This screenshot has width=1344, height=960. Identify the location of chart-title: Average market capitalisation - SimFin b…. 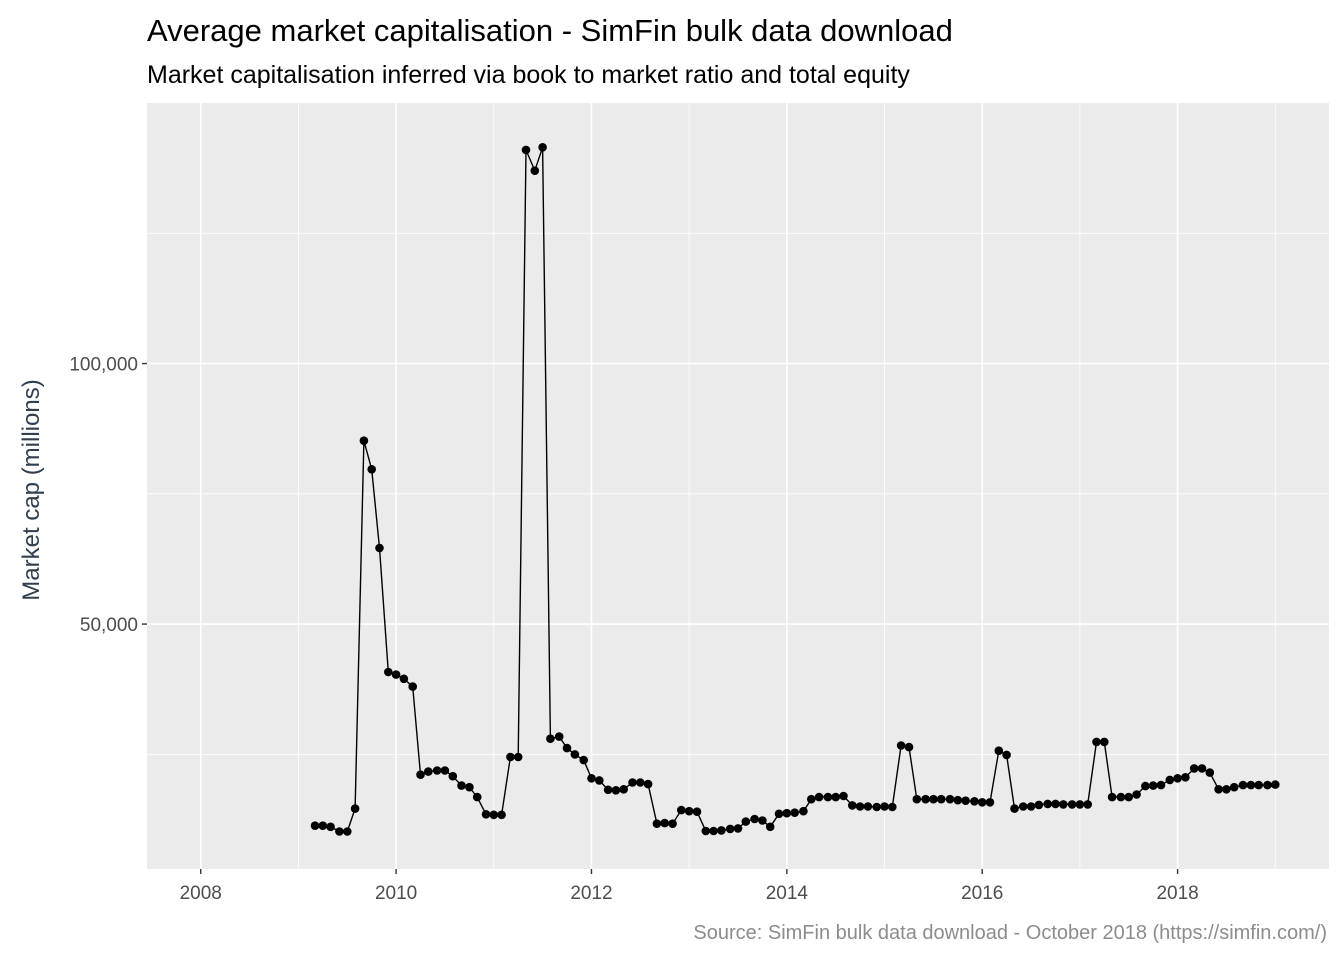
(550, 30).